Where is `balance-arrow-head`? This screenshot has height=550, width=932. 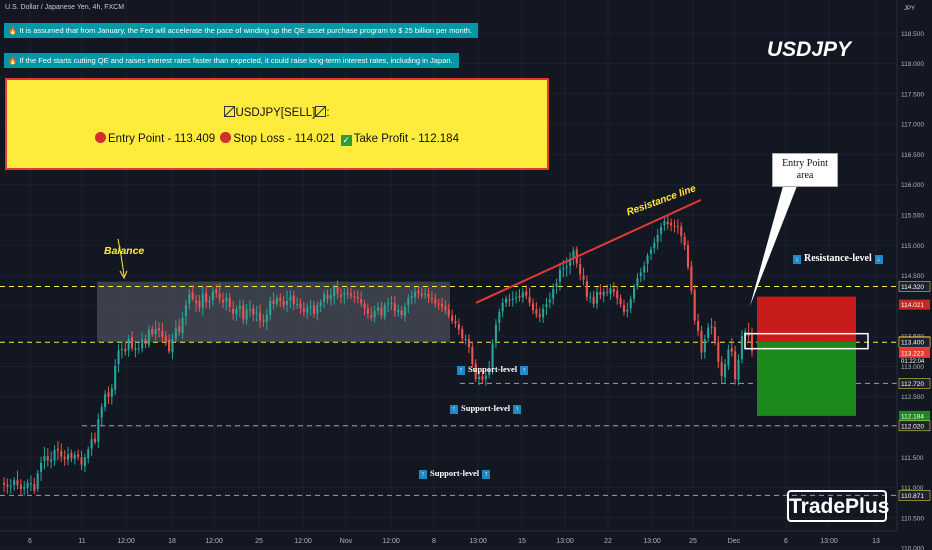 balance-arrow-head is located at coordinates (123, 275).